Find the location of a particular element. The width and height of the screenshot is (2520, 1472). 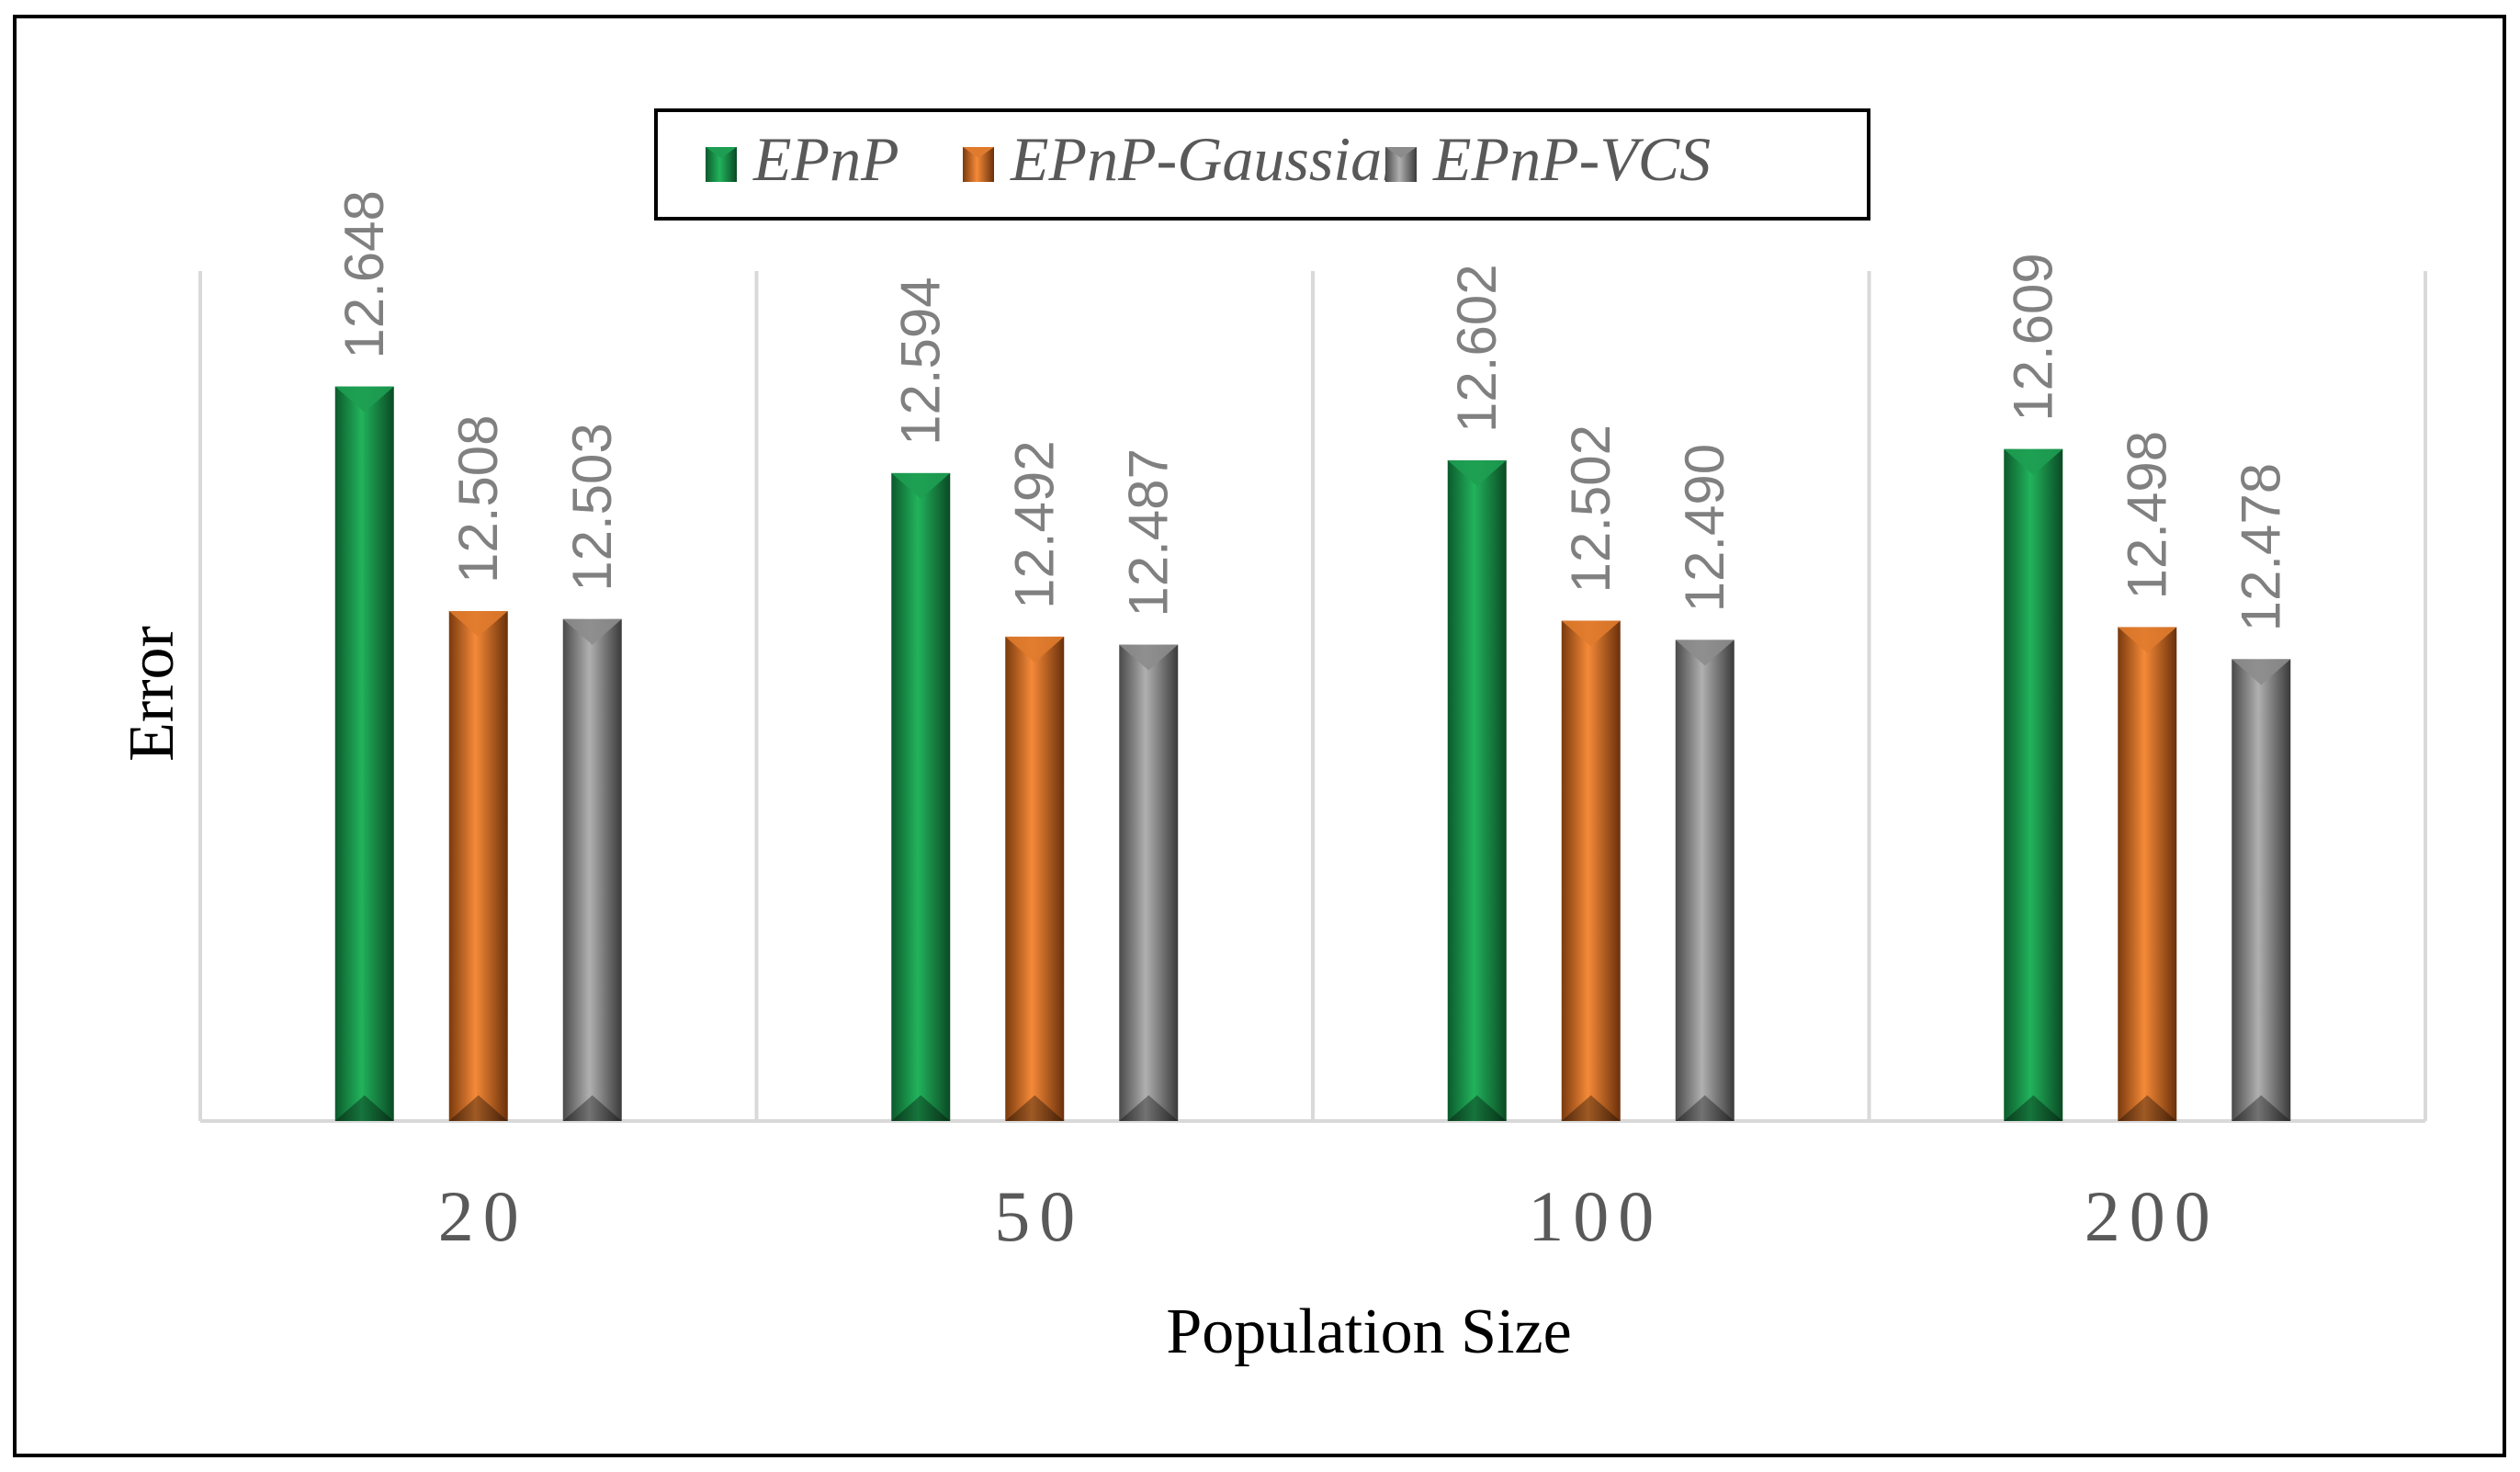

data-label-epnp-gaussian-50: 12.492 is located at coordinates (1034, 524).